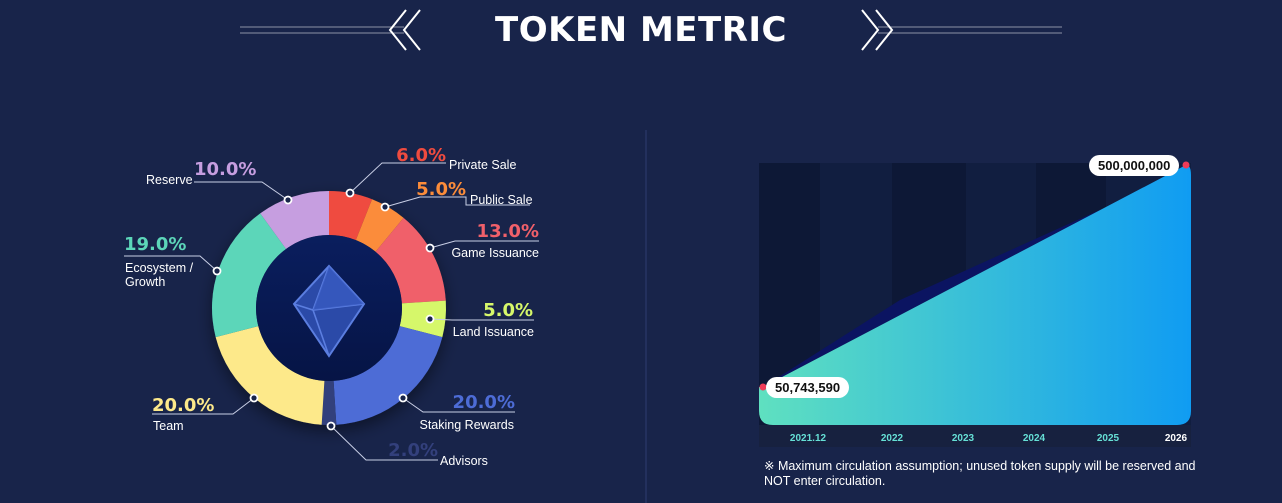  What do you see at coordinates (329, 311) in the screenshot?
I see `octahedron-logo-icon` at bounding box center [329, 311].